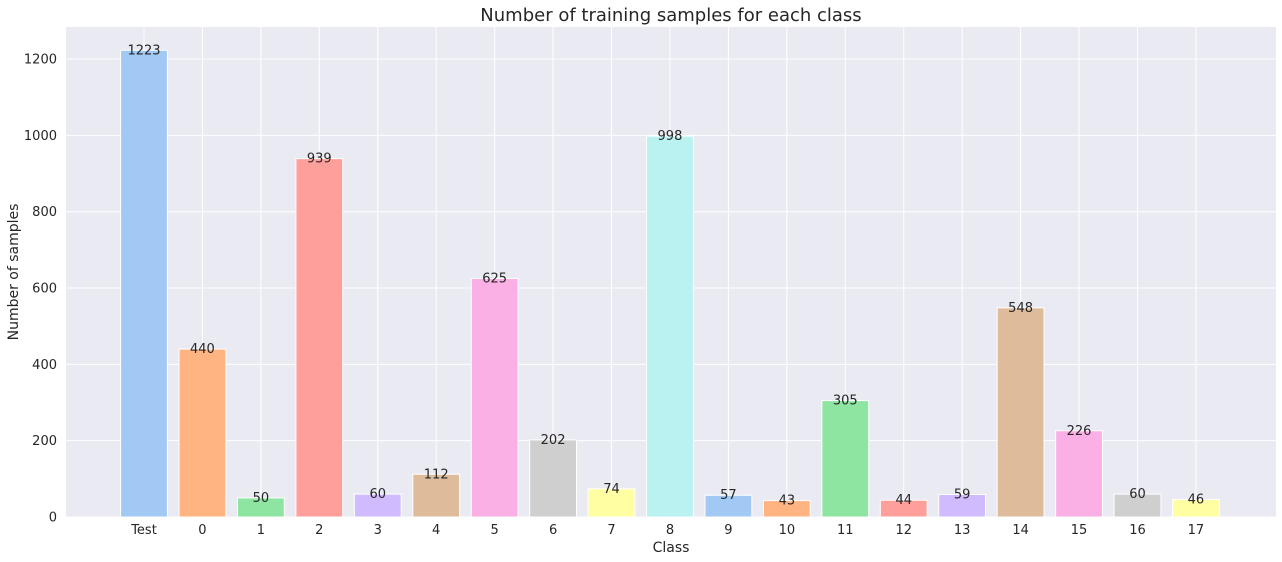  Describe the element at coordinates (53, 518) in the screenshot. I see `y-tick-label: 0` at that location.